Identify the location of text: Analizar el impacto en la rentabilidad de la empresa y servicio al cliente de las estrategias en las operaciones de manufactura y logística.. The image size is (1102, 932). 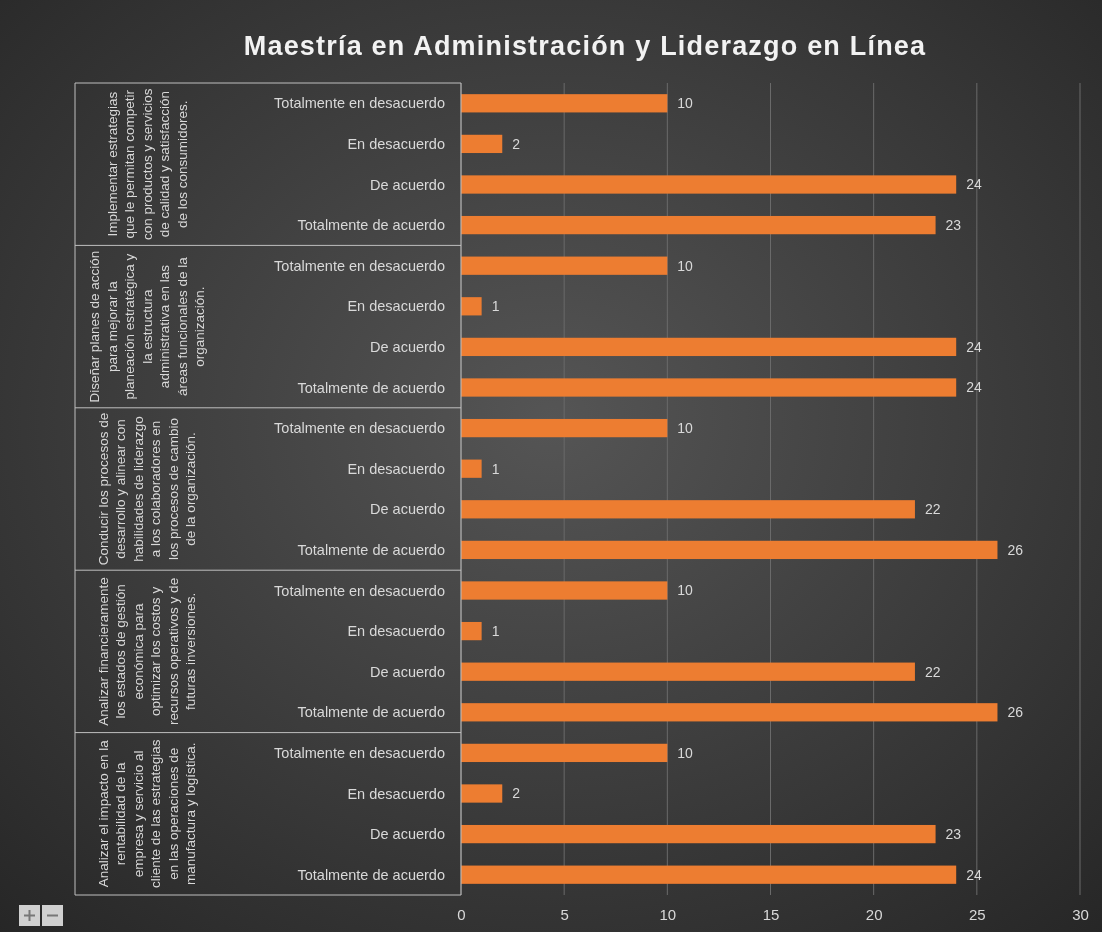
(147, 814).